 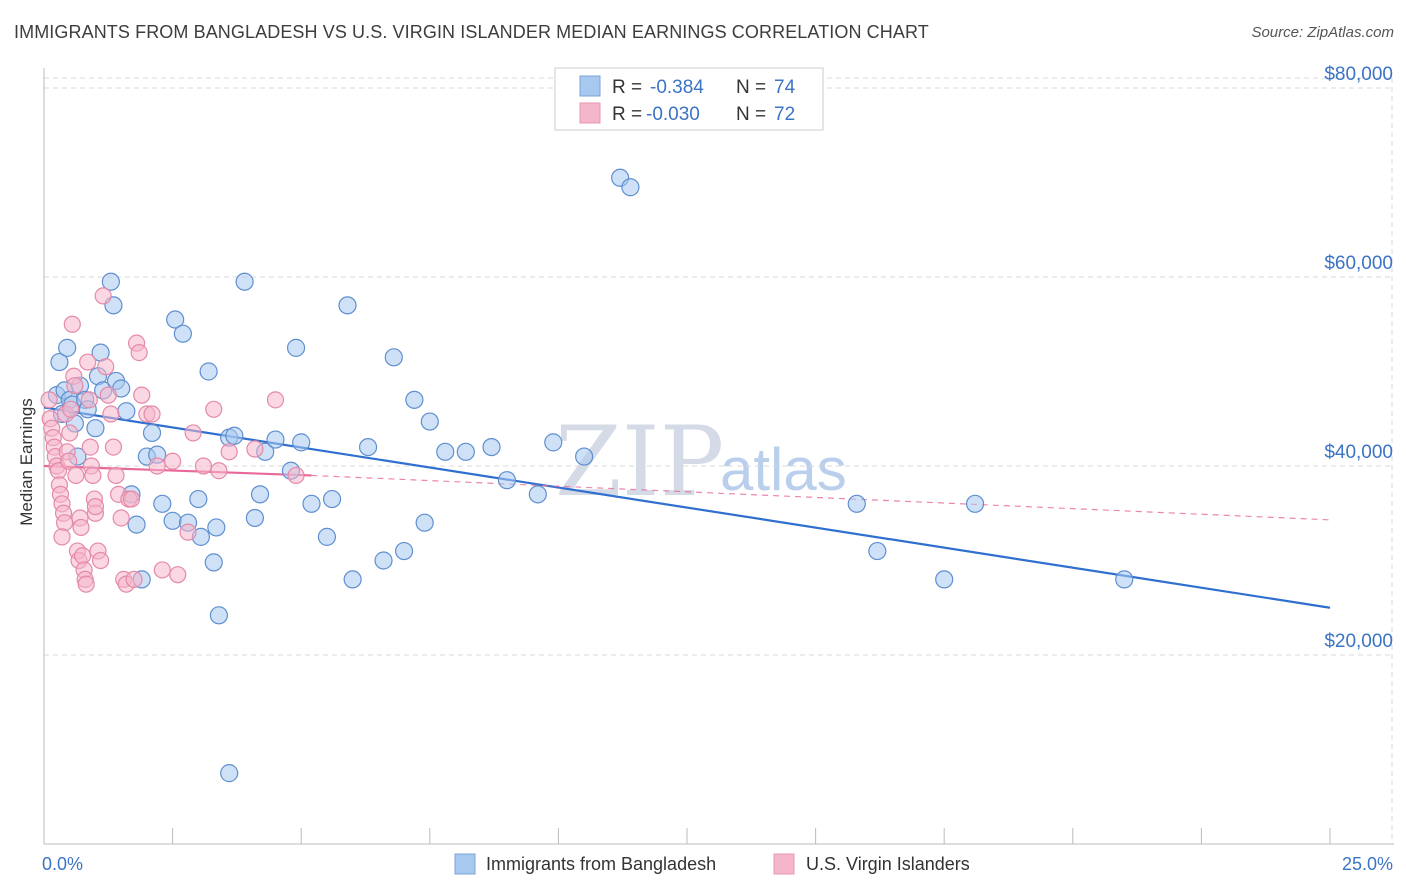 What do you see at coordinates (590, 113) in the screenshot?
I see `legend-swatch-virgin-islanders` at bounding box center [590, 113].